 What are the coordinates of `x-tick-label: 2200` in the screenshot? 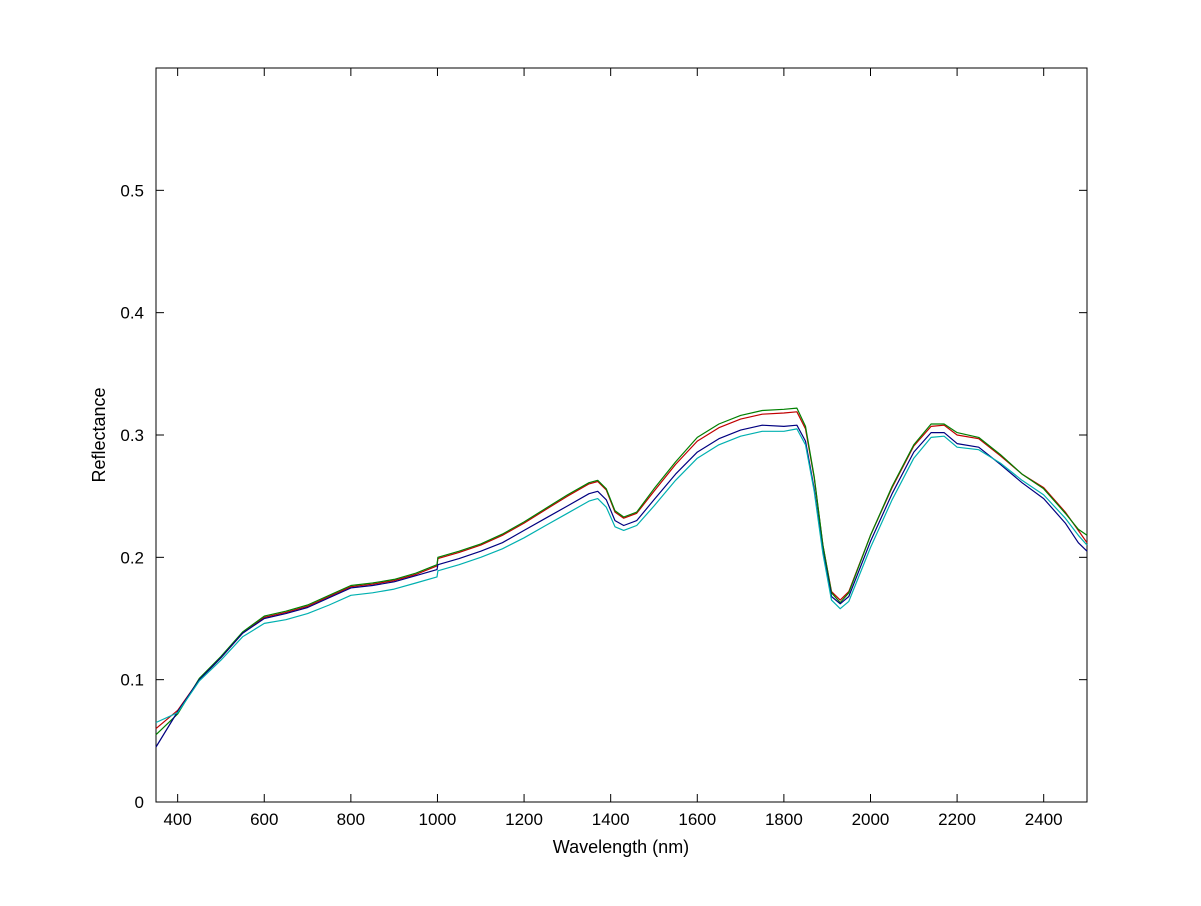 It's located at (957, 819).